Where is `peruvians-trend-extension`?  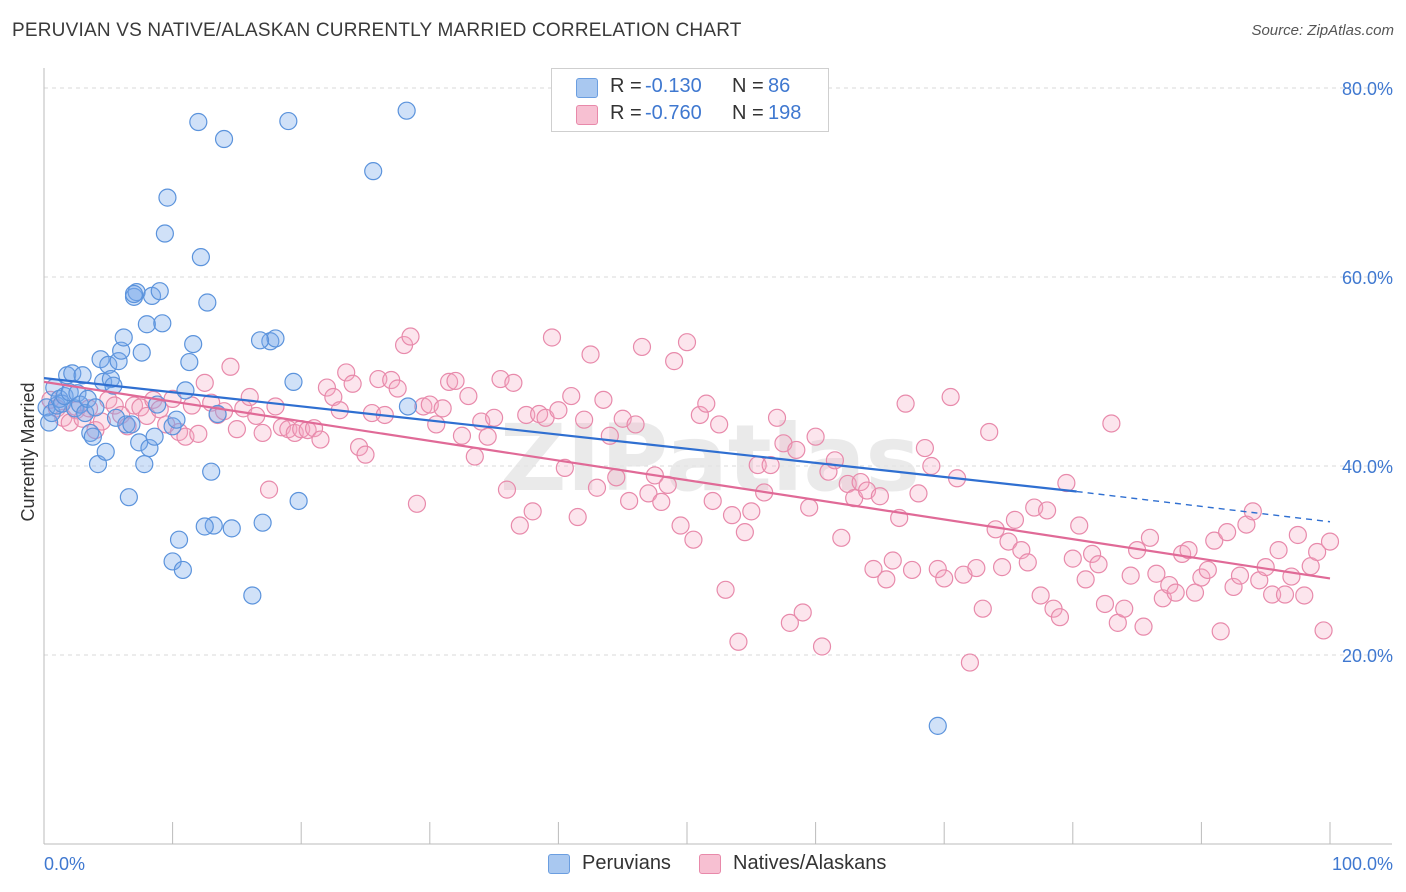 peruvians-trend-extension is located at coordinates (1203, 506).